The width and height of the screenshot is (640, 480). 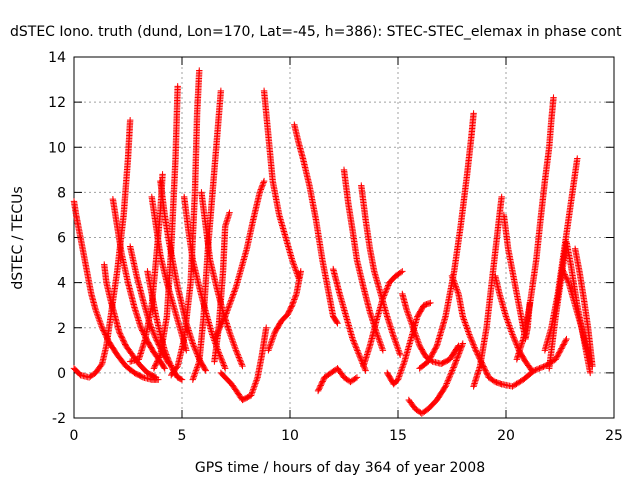 What do you see at coordinates (61, 329) in the screenshot?
I see `y-tick-label: 2` at bounding box center [61, 329].